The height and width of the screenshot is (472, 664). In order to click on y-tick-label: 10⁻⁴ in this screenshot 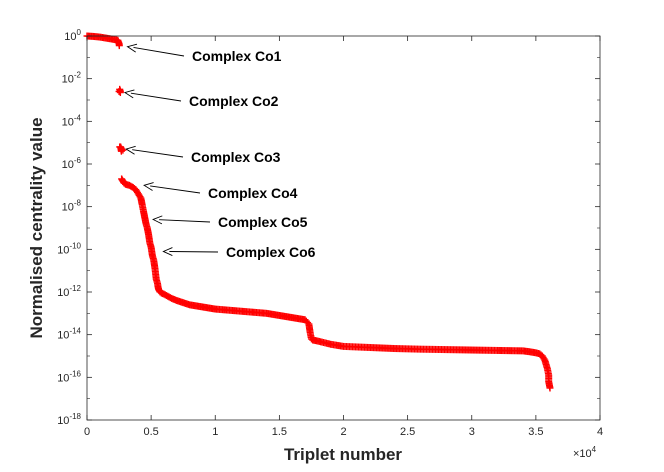, I will do `click(72, 120)`.